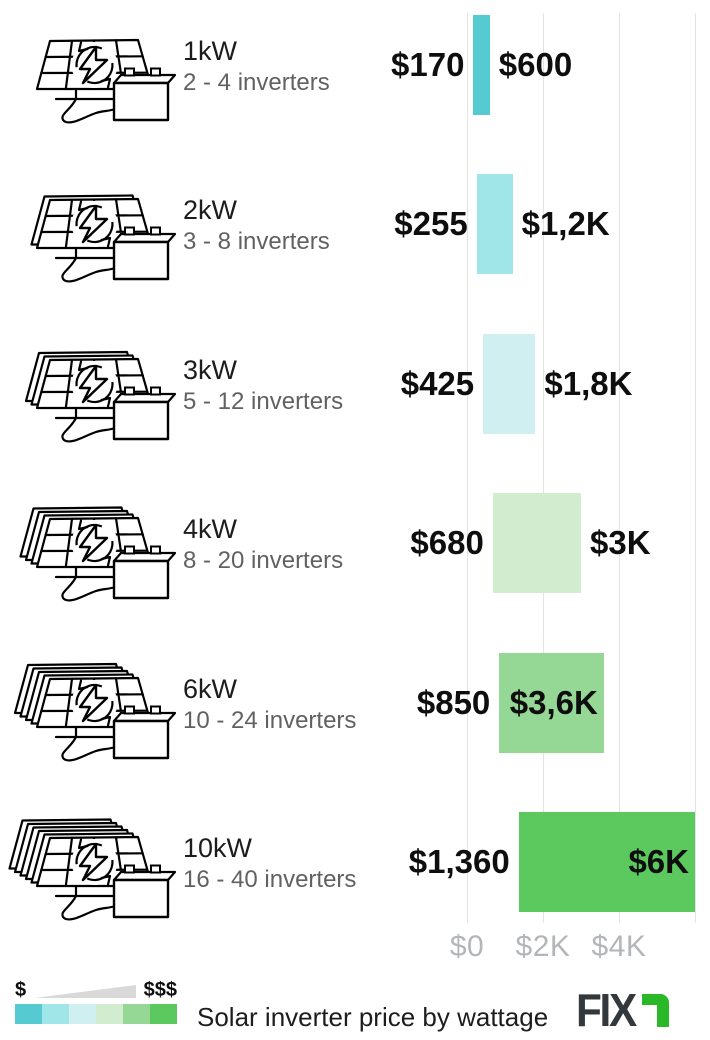 The image size is (710, 1040). I want to click on inverter-count-label: 10 - 24 inverters, so click(270, 720).